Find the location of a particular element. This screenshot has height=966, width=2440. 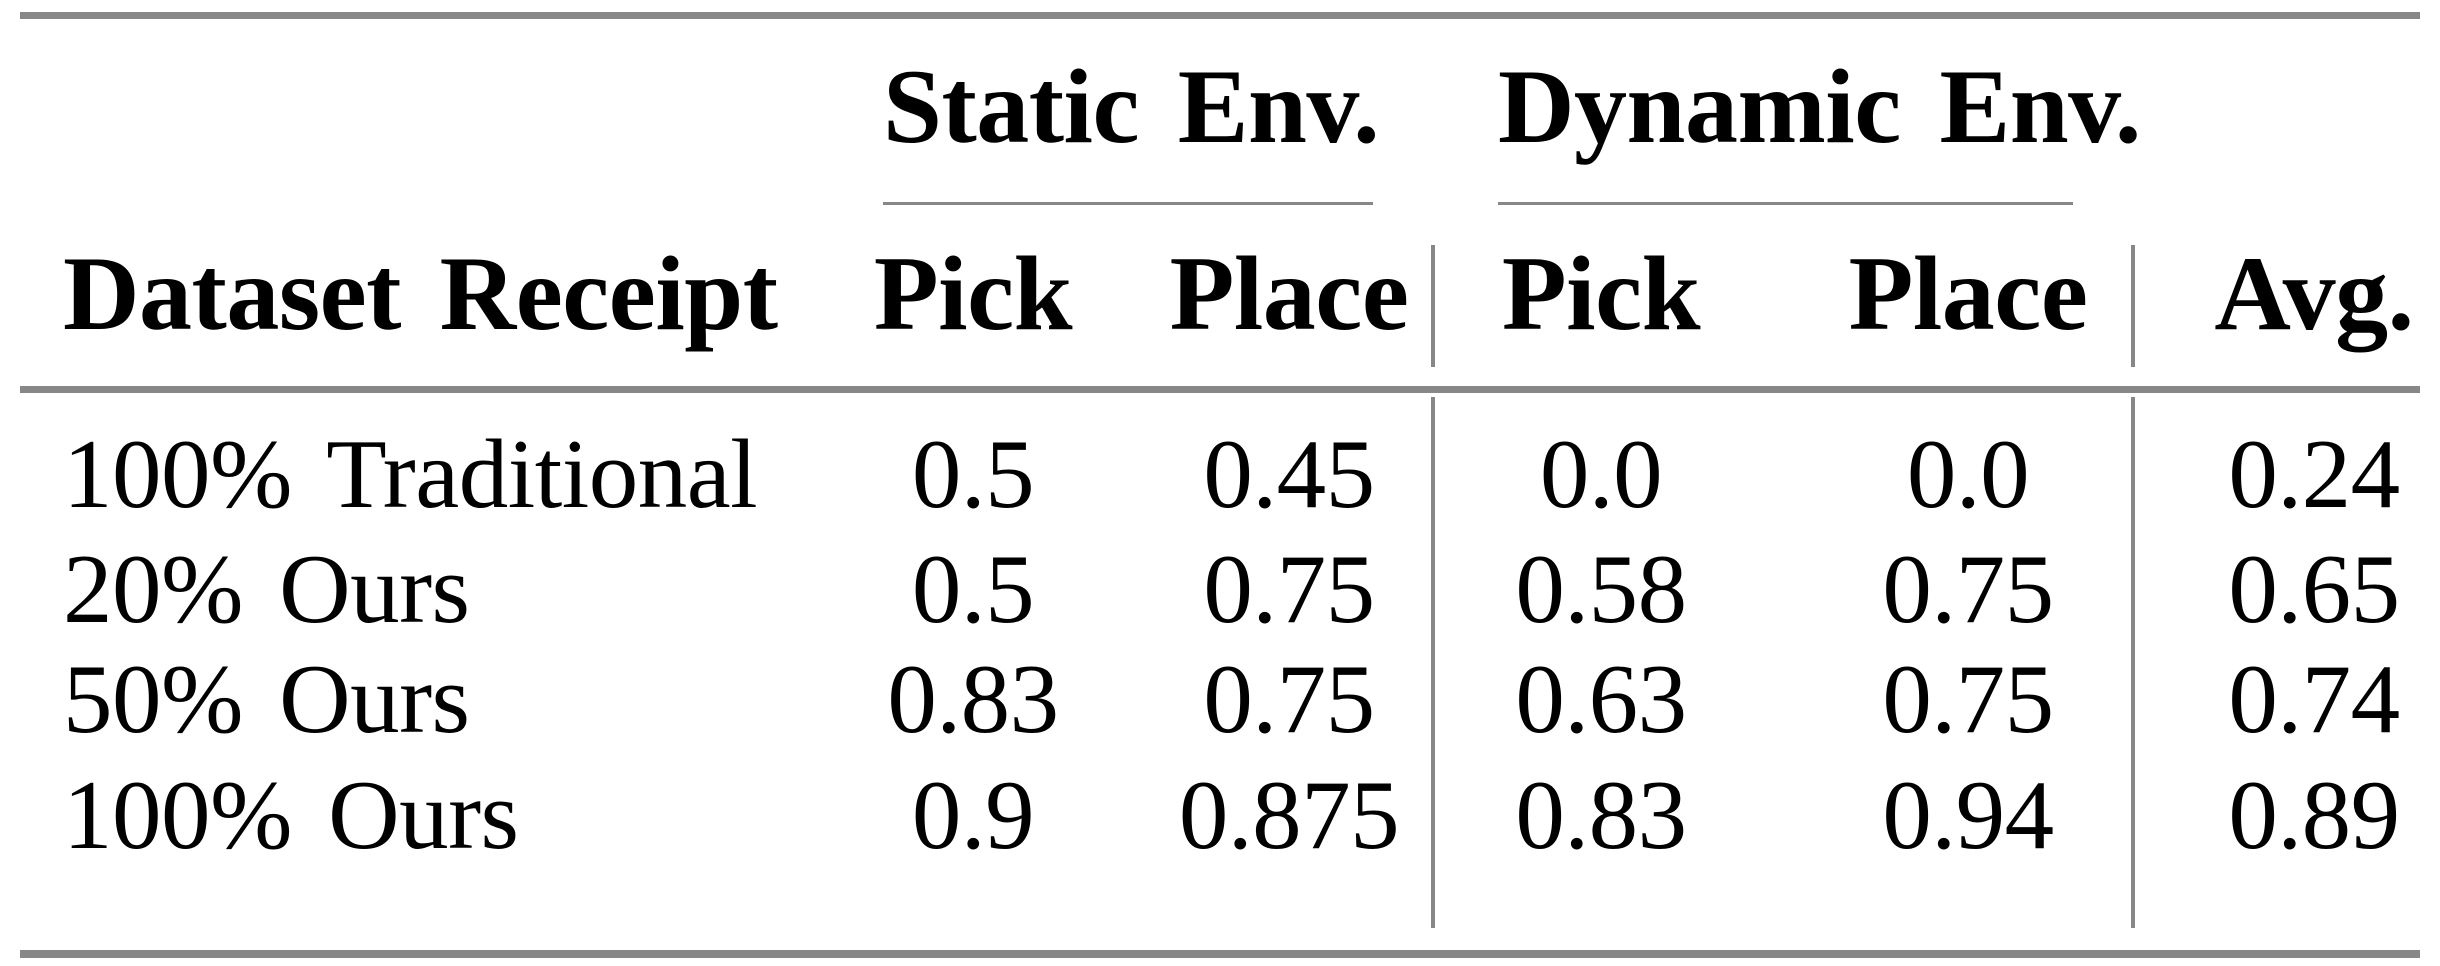

cell-avg: 0.74 is located at coordinates (2314, 699).